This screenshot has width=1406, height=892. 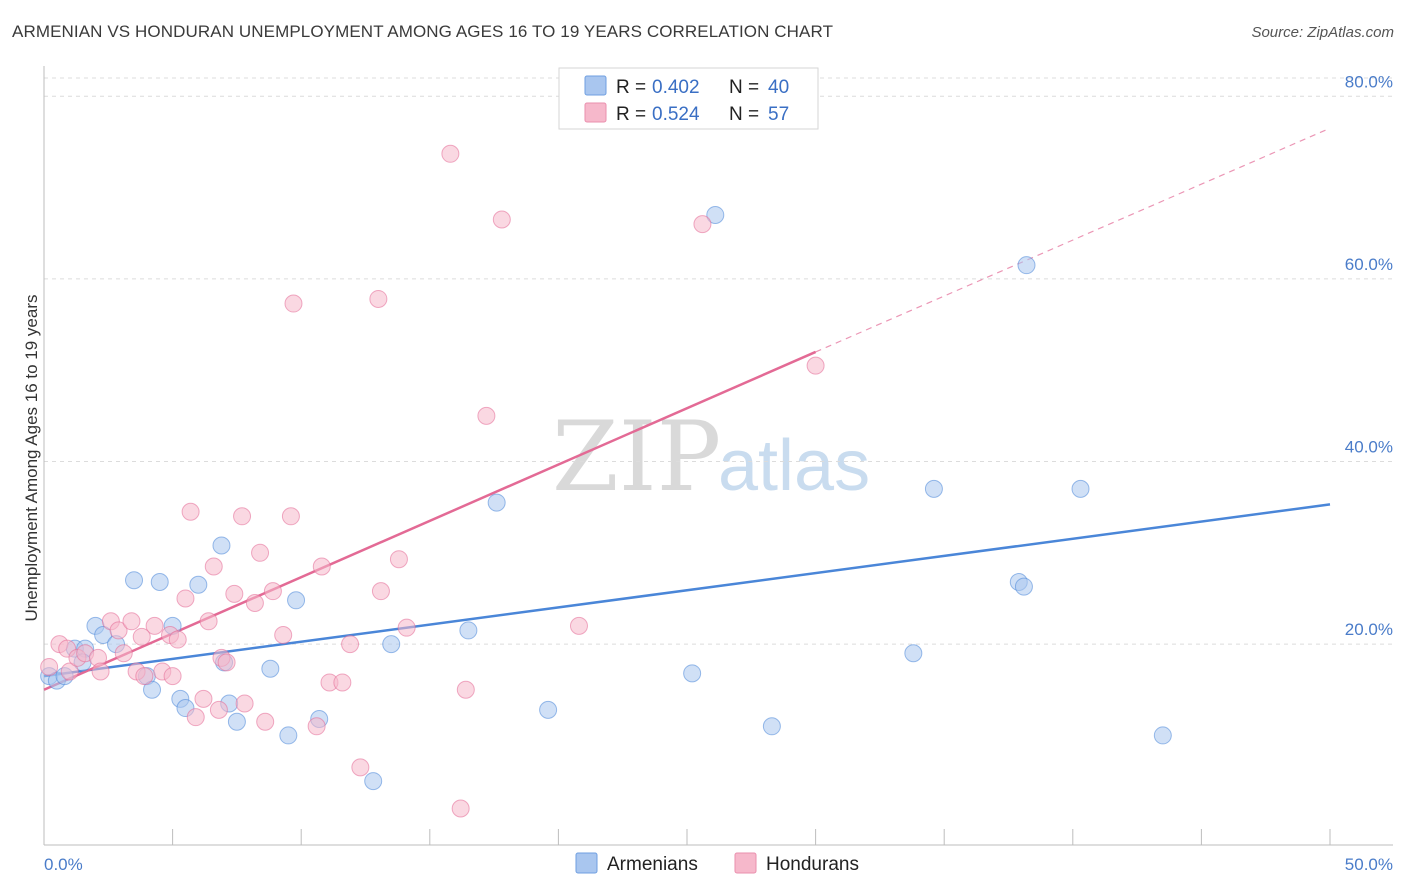 What do you see at coordinates (595, 85) in the screenshot?
I see `legend-swatch-armenians` at bounding box center [595, 85].